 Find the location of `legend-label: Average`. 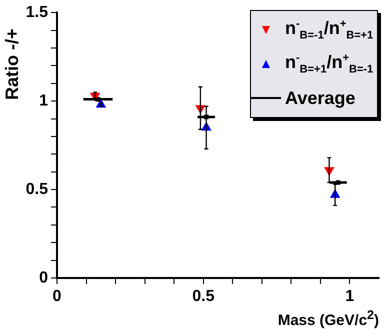

legend-label: Average is located at coordinates (320, 98).